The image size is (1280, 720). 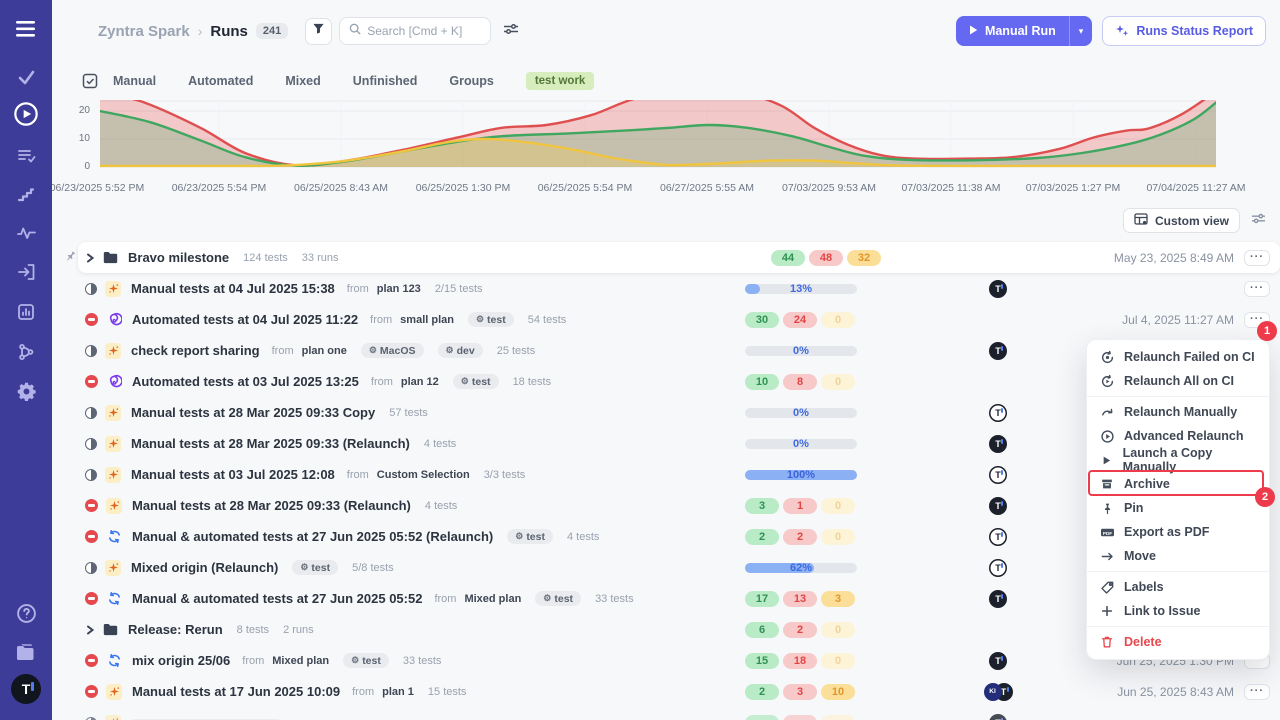 I want to click on archive-icon, so click(x=1107, y=484).